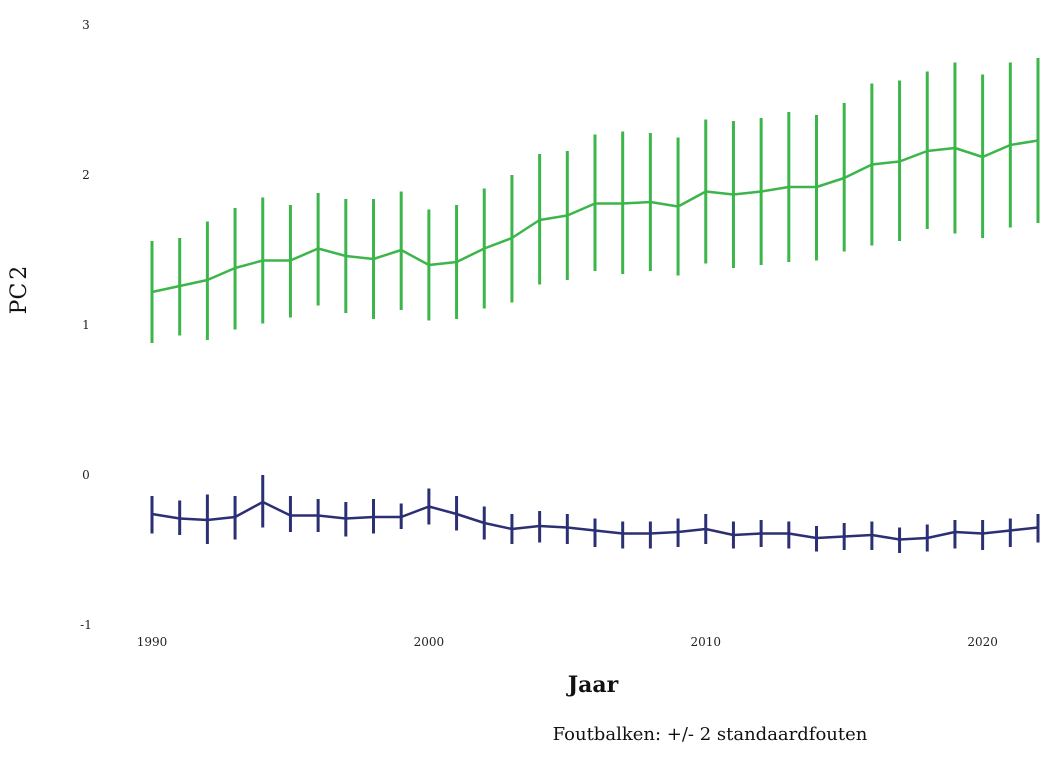  I want to click on chart-caption: Foutbalken: +/- 2 standaardfouten, so click(710, 734).